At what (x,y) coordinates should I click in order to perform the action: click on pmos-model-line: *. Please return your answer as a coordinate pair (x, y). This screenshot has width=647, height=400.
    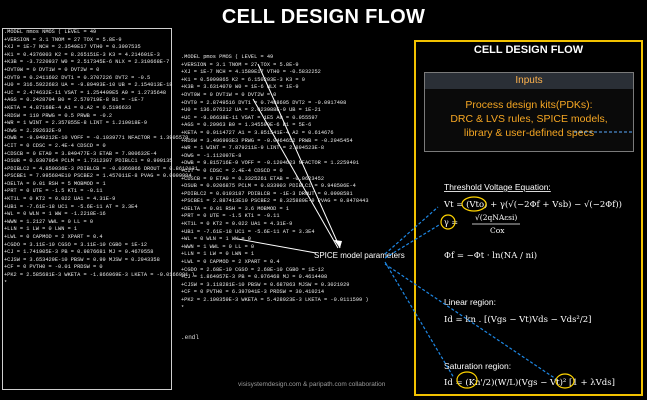
    Looking at the image, I should click on (183, 307).